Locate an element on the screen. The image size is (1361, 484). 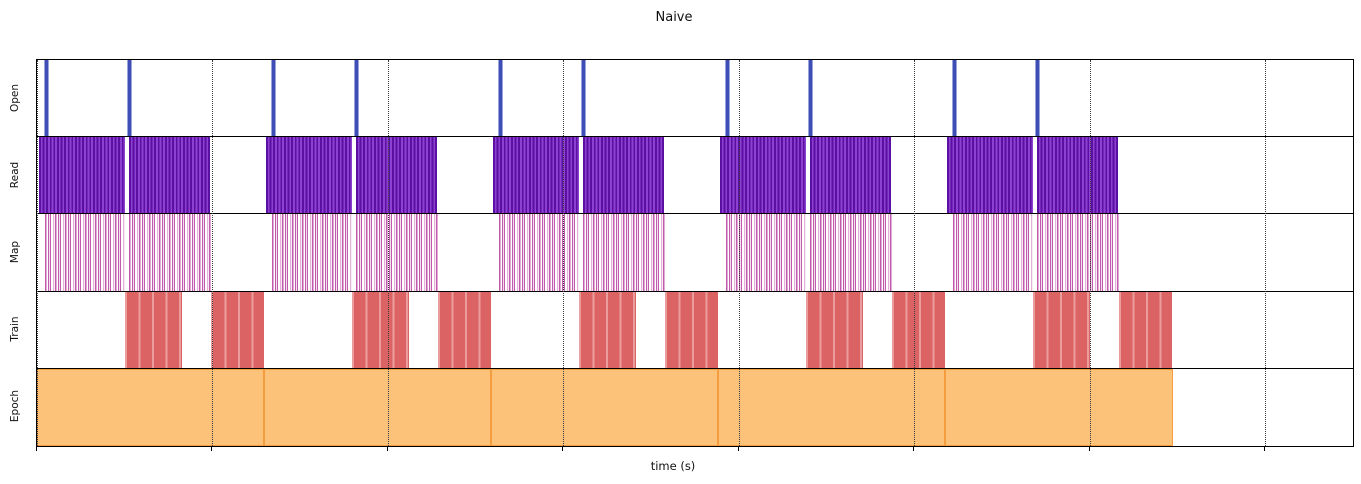
row-label-read: Read is located at coordinates (15, 174).